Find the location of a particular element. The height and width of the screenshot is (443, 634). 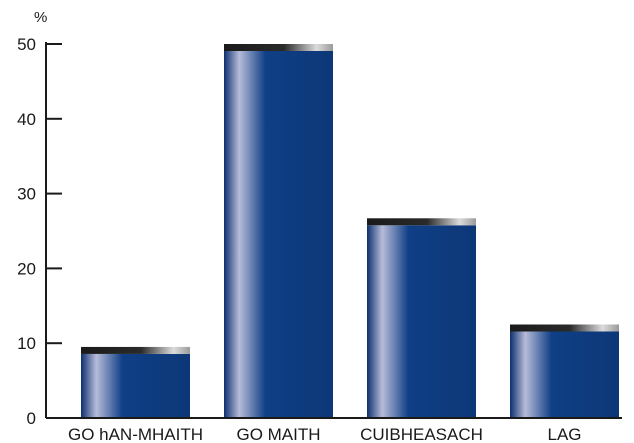

y-tick-label: 0 is located at coordinates (31, 418).